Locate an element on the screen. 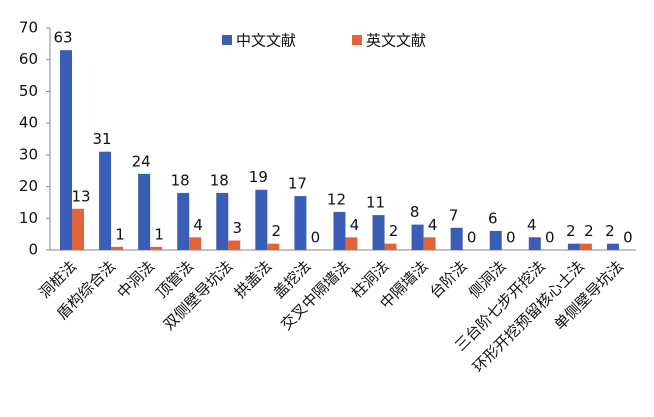  y-tick-label: 10 is located at coordinates (28, 218).